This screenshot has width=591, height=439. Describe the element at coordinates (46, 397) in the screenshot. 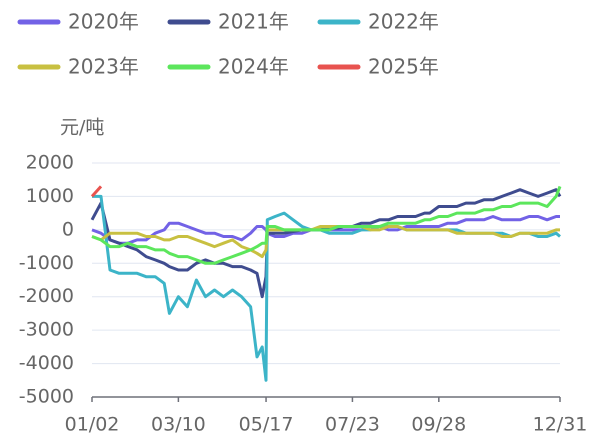

I see `y-tick-label: -5000` at that location.